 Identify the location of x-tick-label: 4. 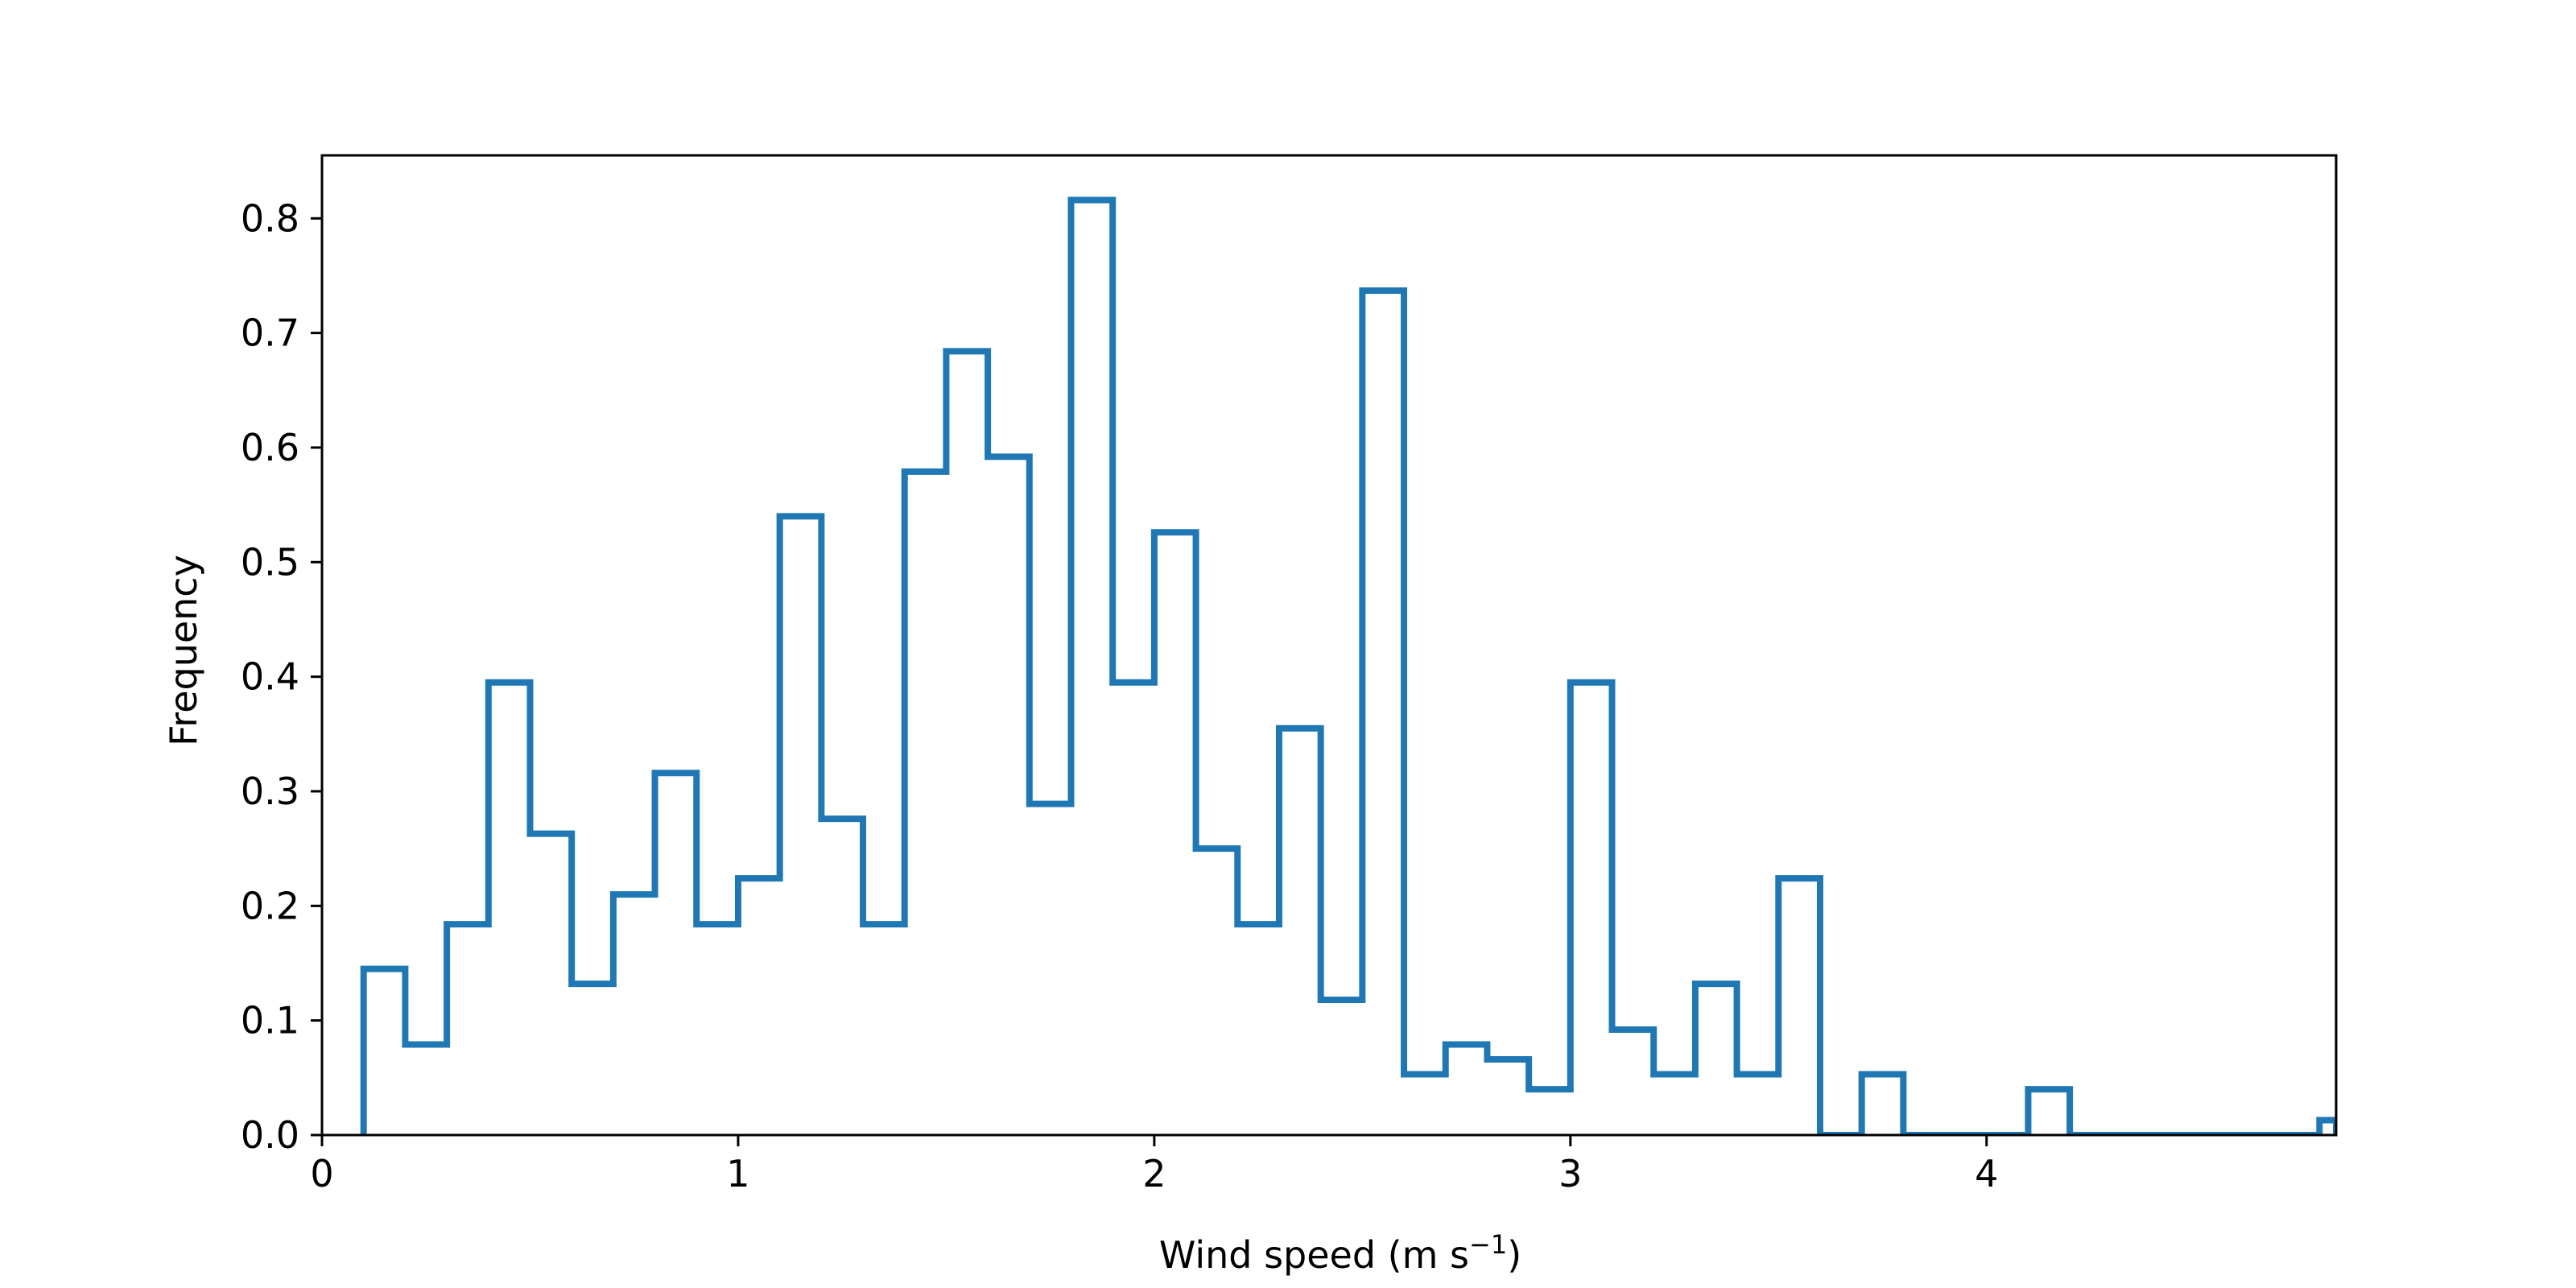
(1986, 1173).